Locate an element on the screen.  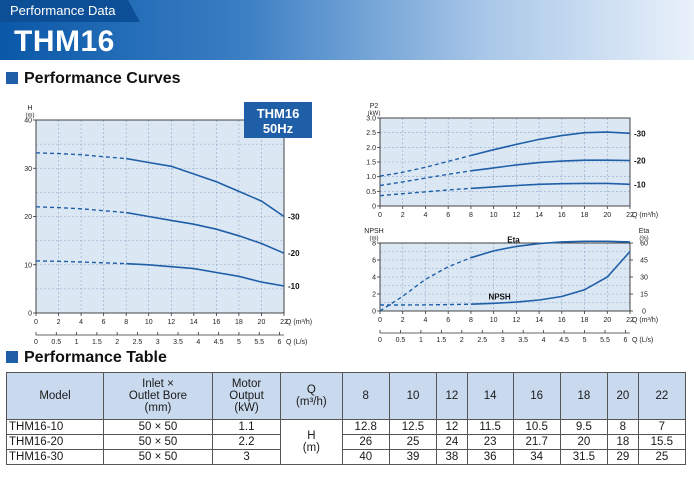
table-header-text: (mm) is located at coordinates (158, 408).